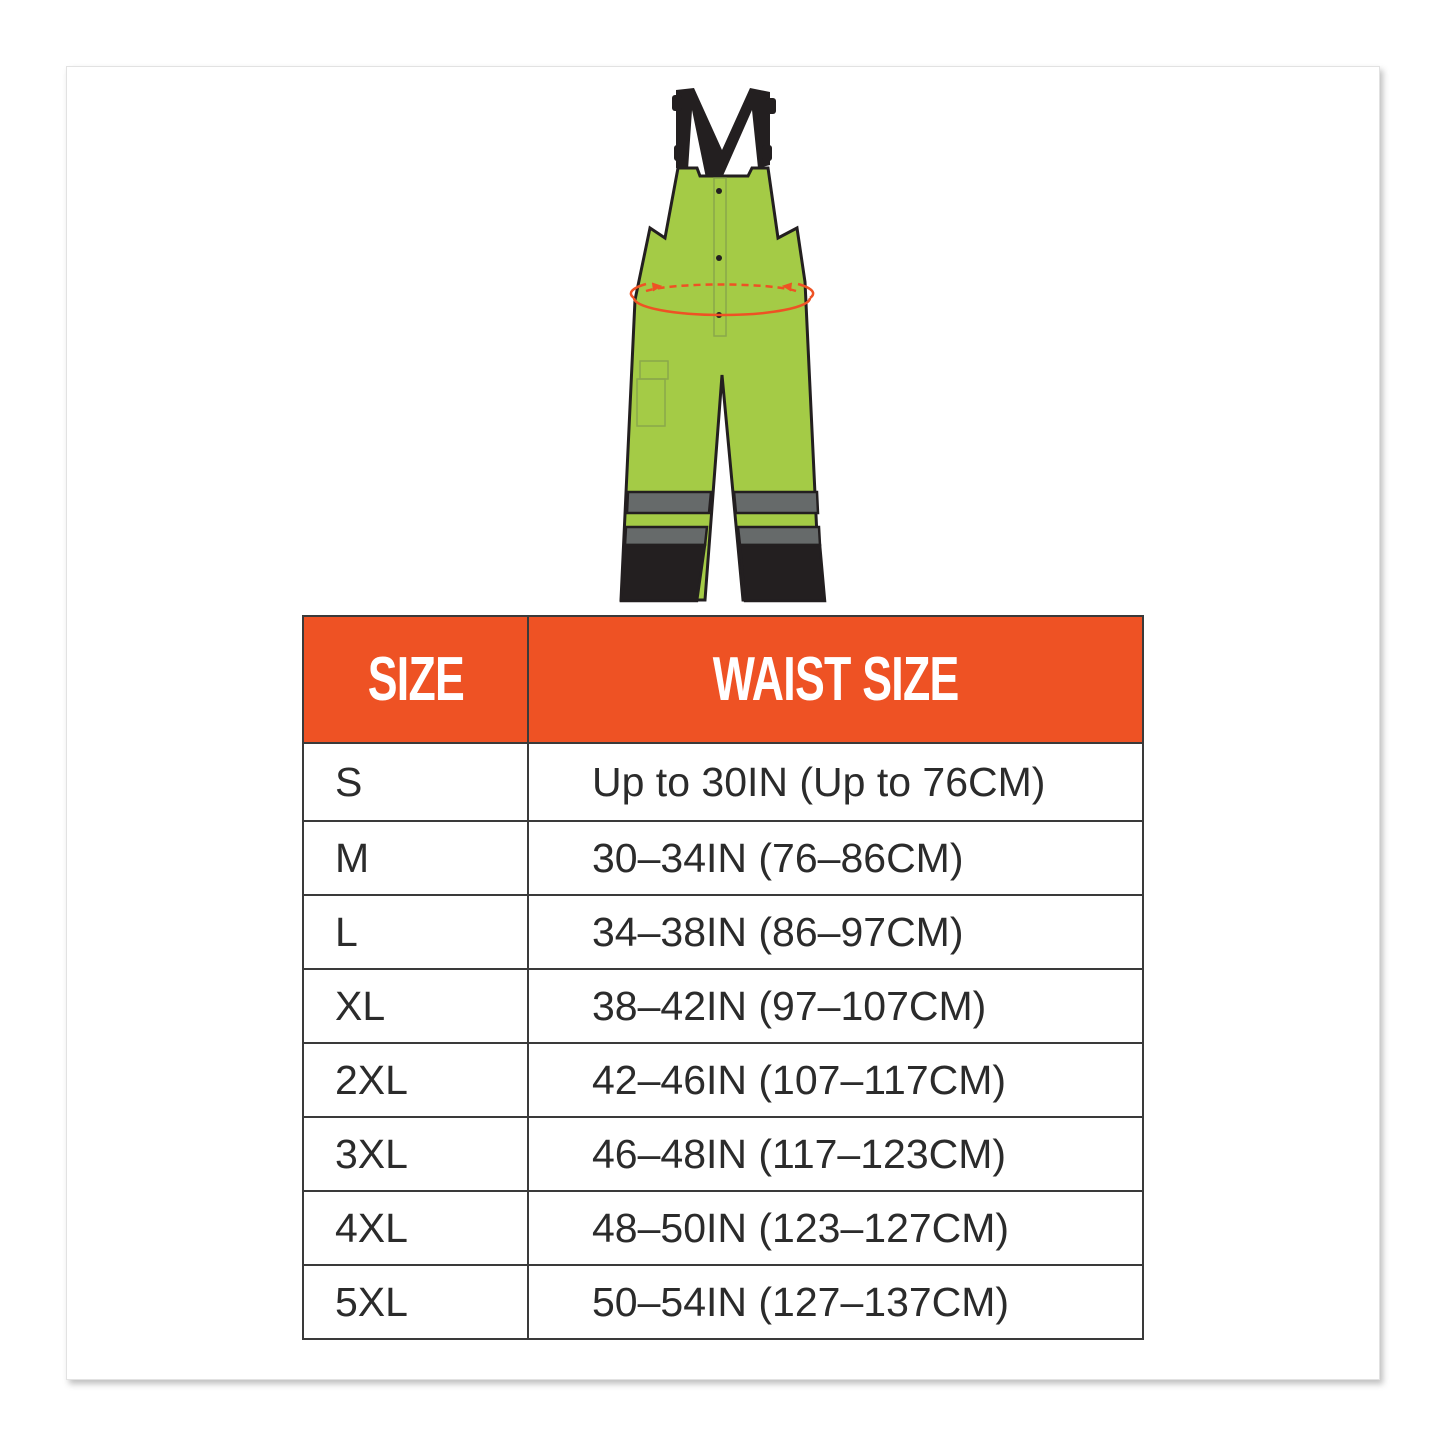 The image size is (1445, 1445). What do you see at coordinates (835, 858) in the screenshot?
I see `waist-cell: 30–34IN (76–86CM)` at bounding box center [835, 858].